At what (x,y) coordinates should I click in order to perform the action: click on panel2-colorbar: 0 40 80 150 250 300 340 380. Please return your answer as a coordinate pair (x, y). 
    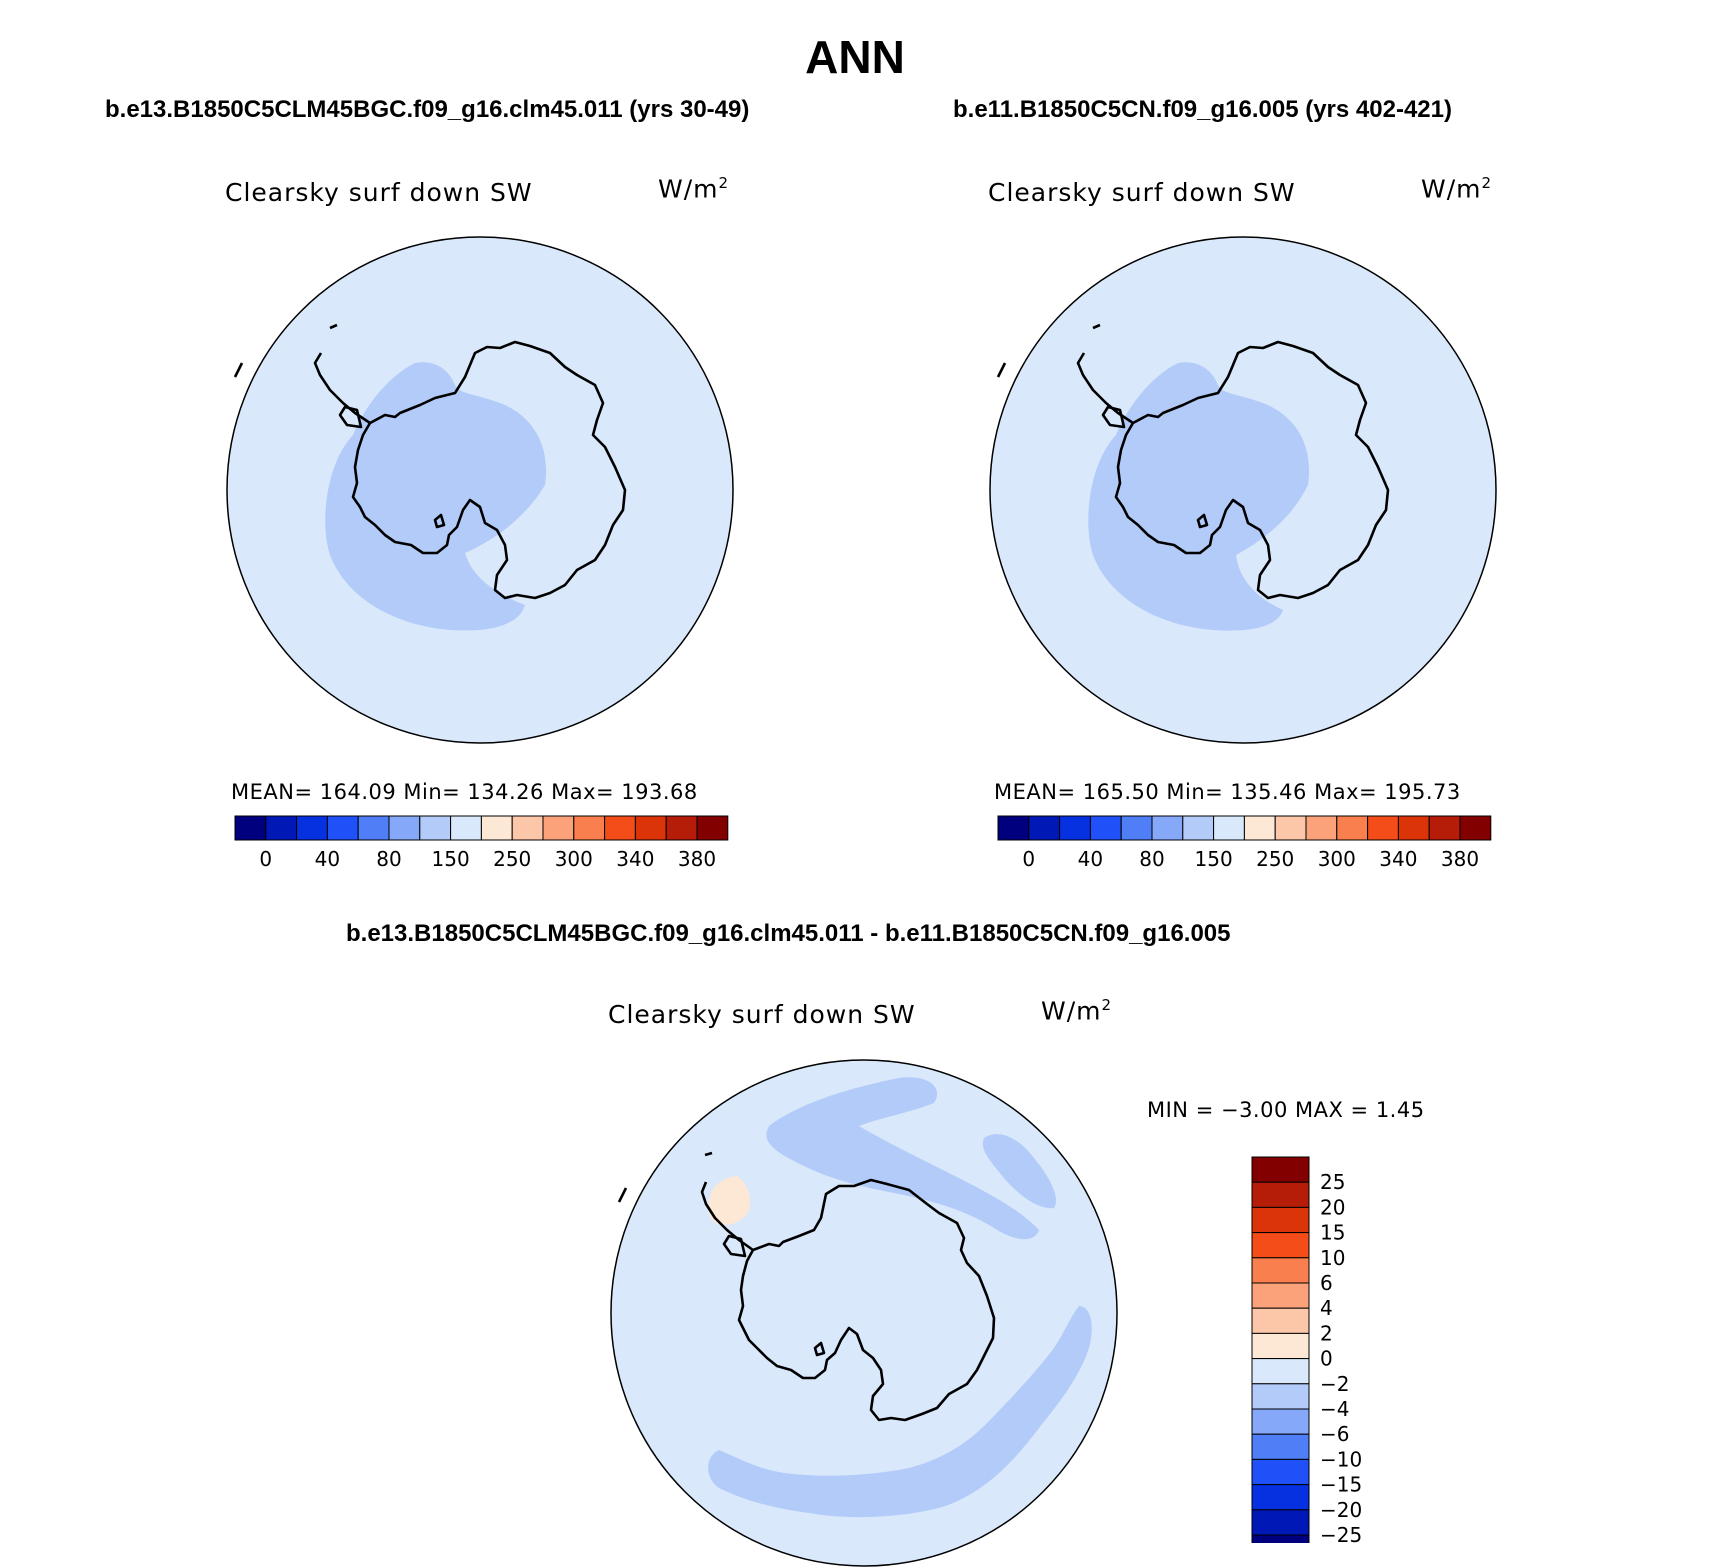
    Looking at the image, I should click on (1244, 843).